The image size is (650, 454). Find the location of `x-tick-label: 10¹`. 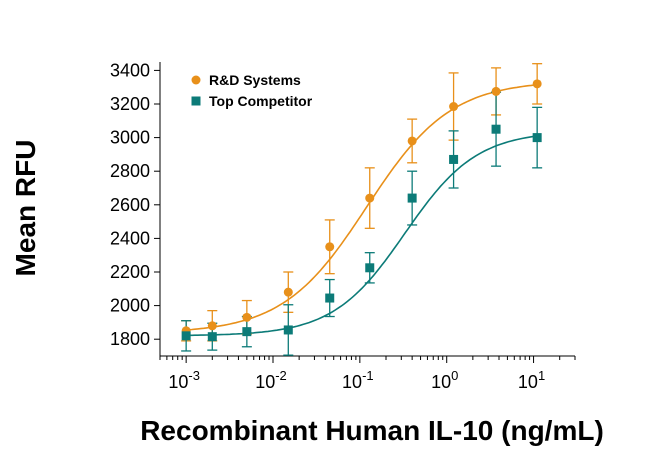

x-tick-label: 10¹ is located at coordinates (531, 380).